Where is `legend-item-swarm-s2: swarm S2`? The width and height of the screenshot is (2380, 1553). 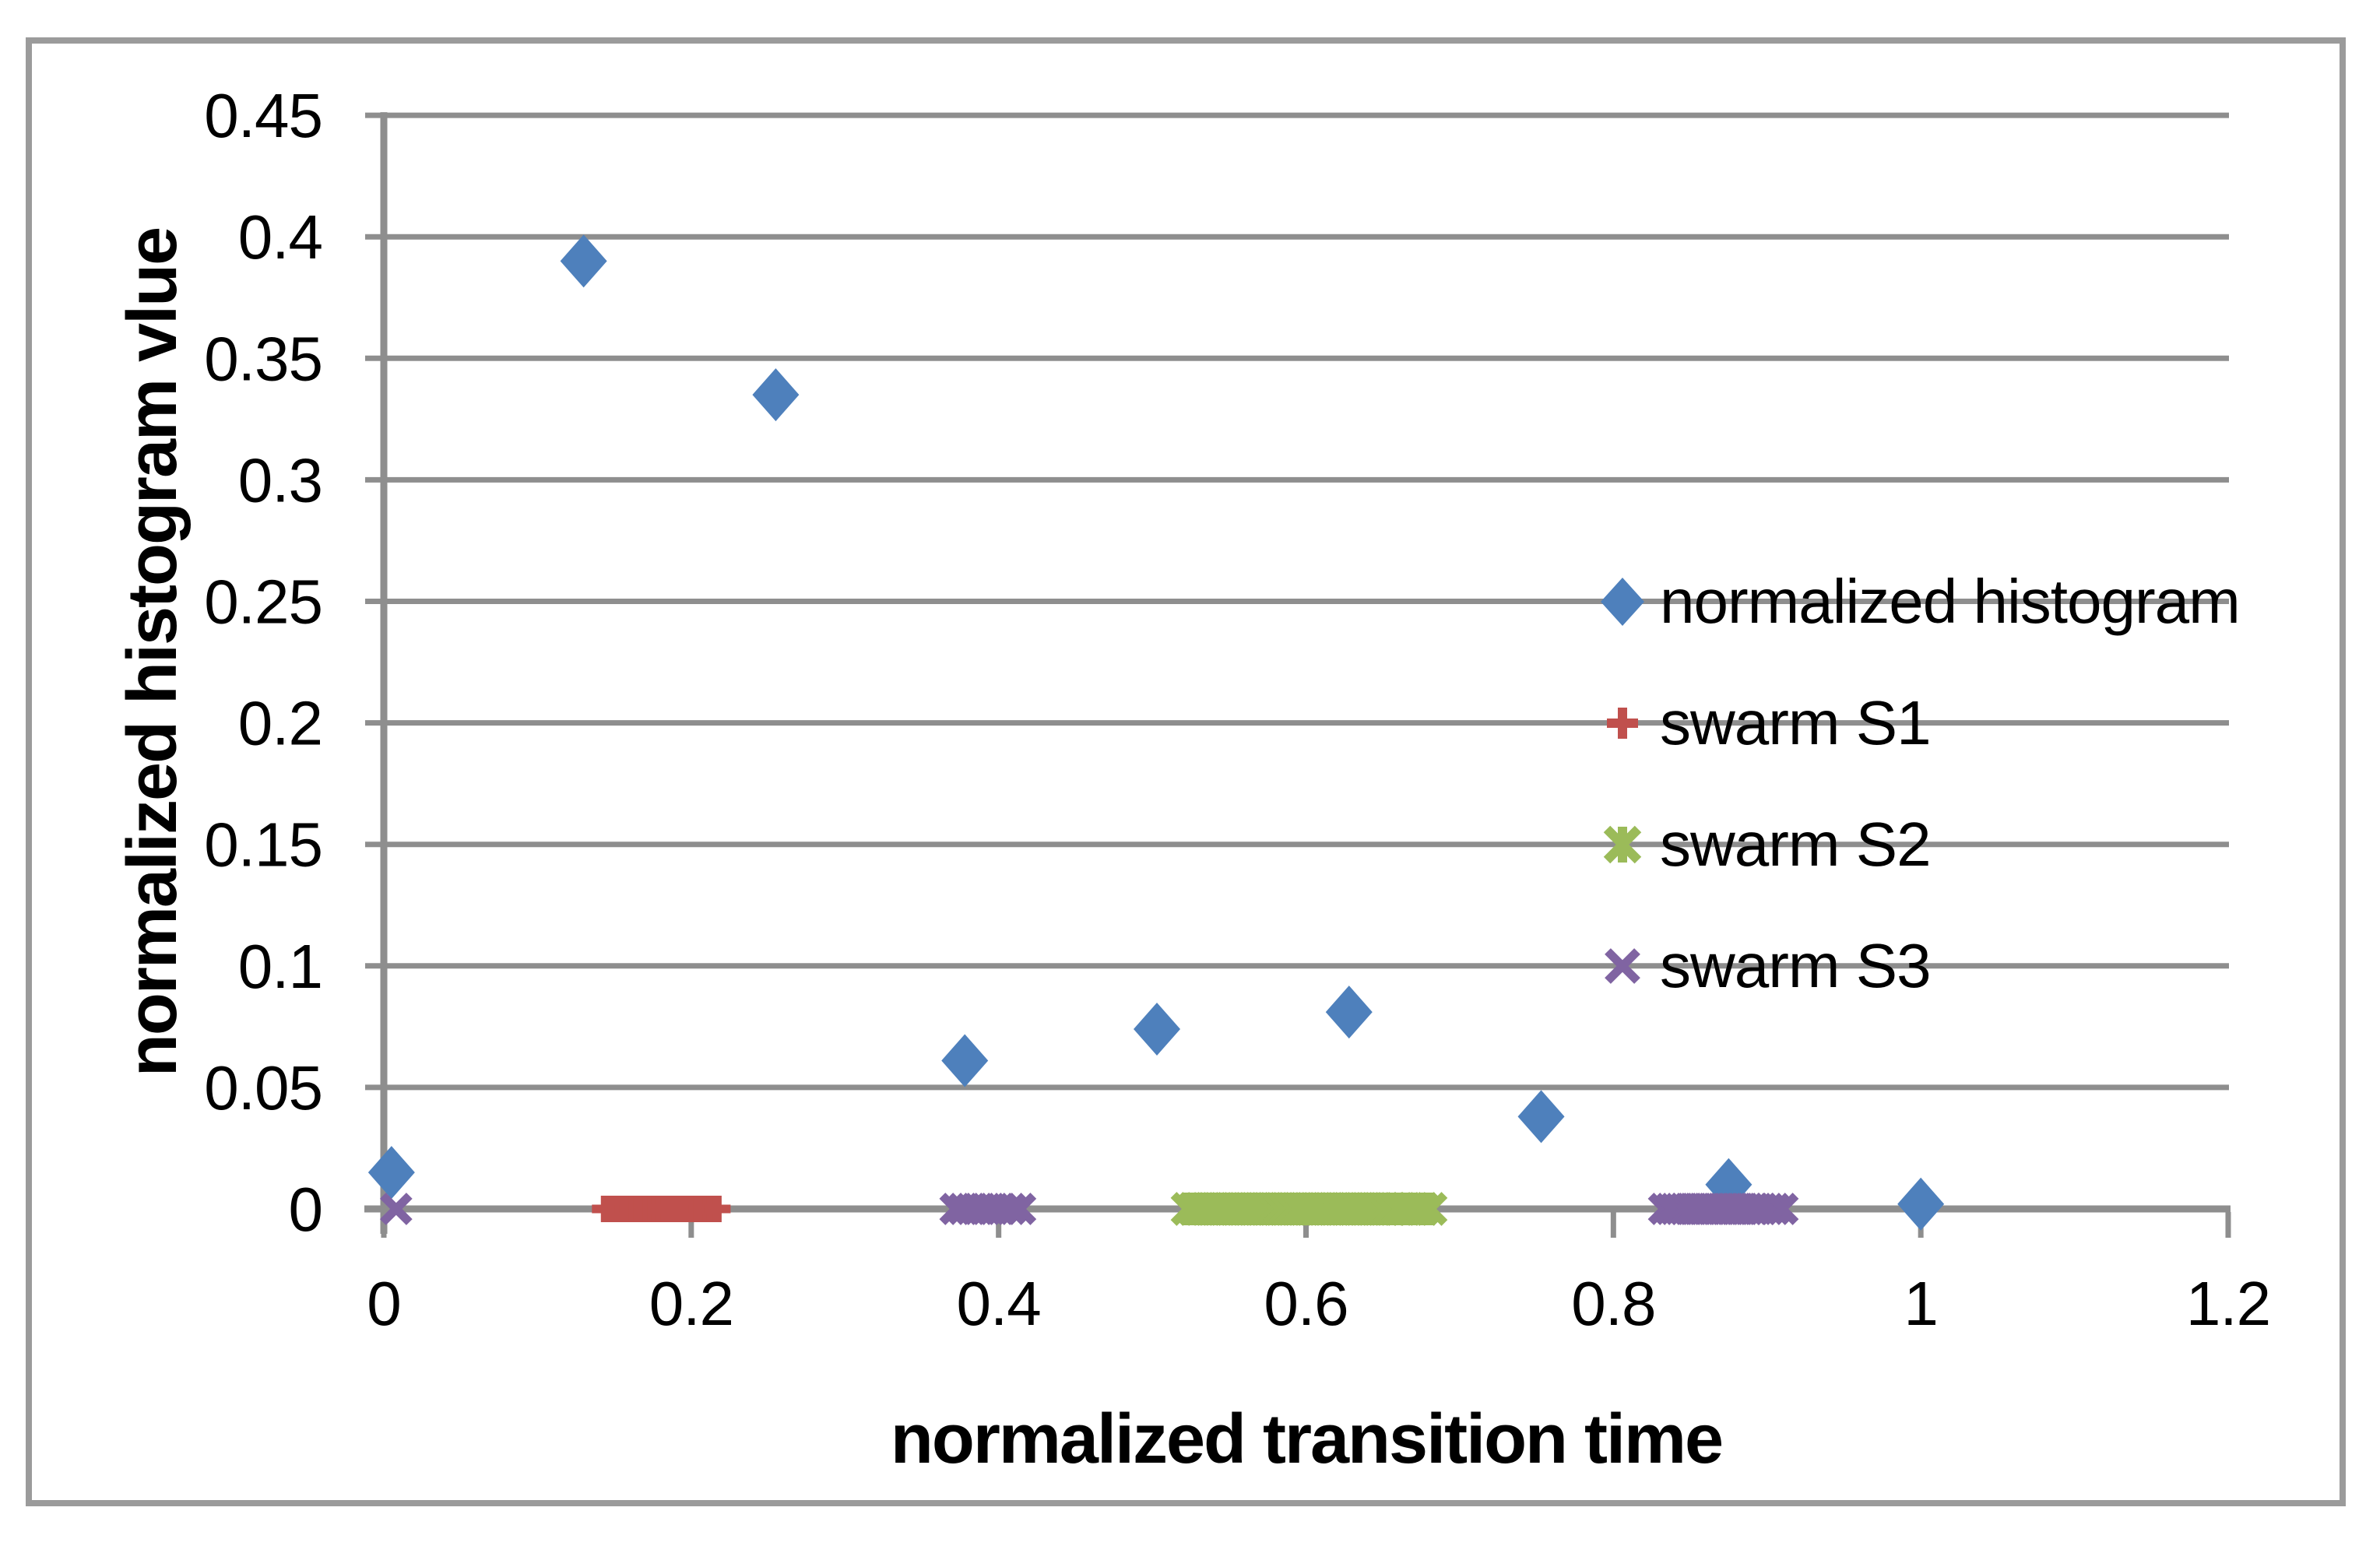 legend-item-swarm-s2: swarm S2 is located at coordinates (1762, 844).